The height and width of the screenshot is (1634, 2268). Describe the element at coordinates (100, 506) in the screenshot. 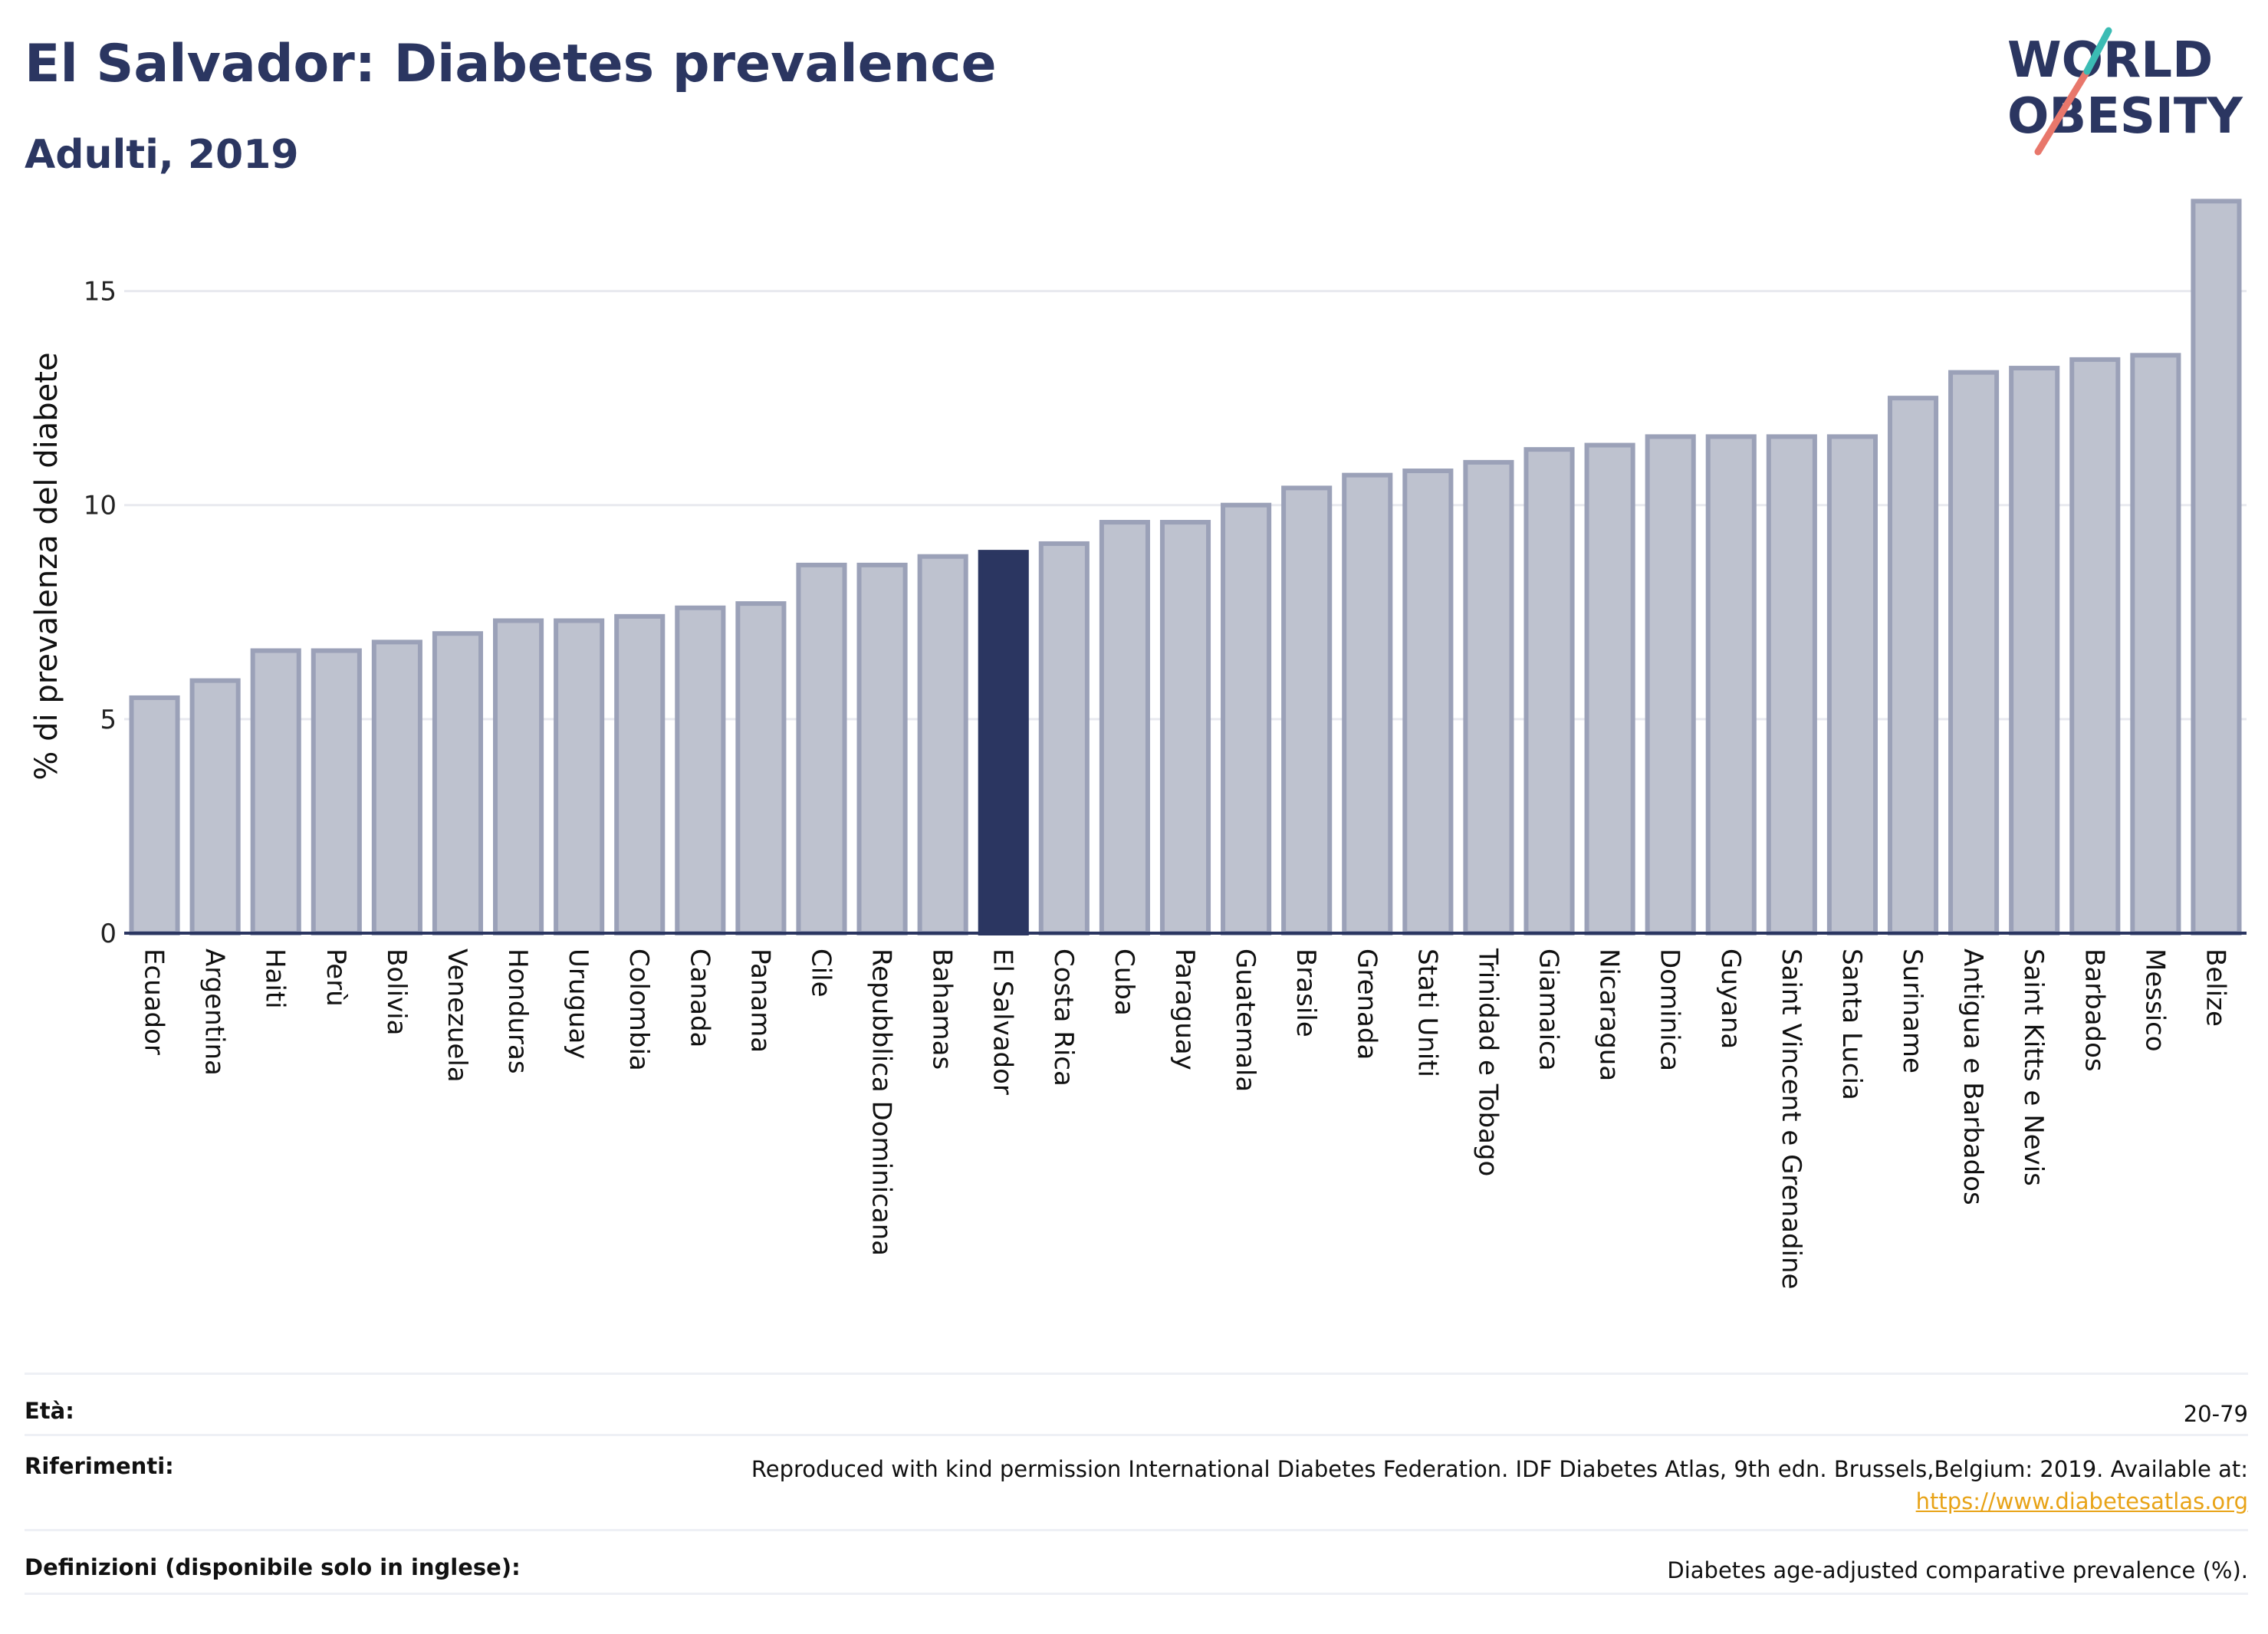

I see `y-tick-label: 10` at that location.